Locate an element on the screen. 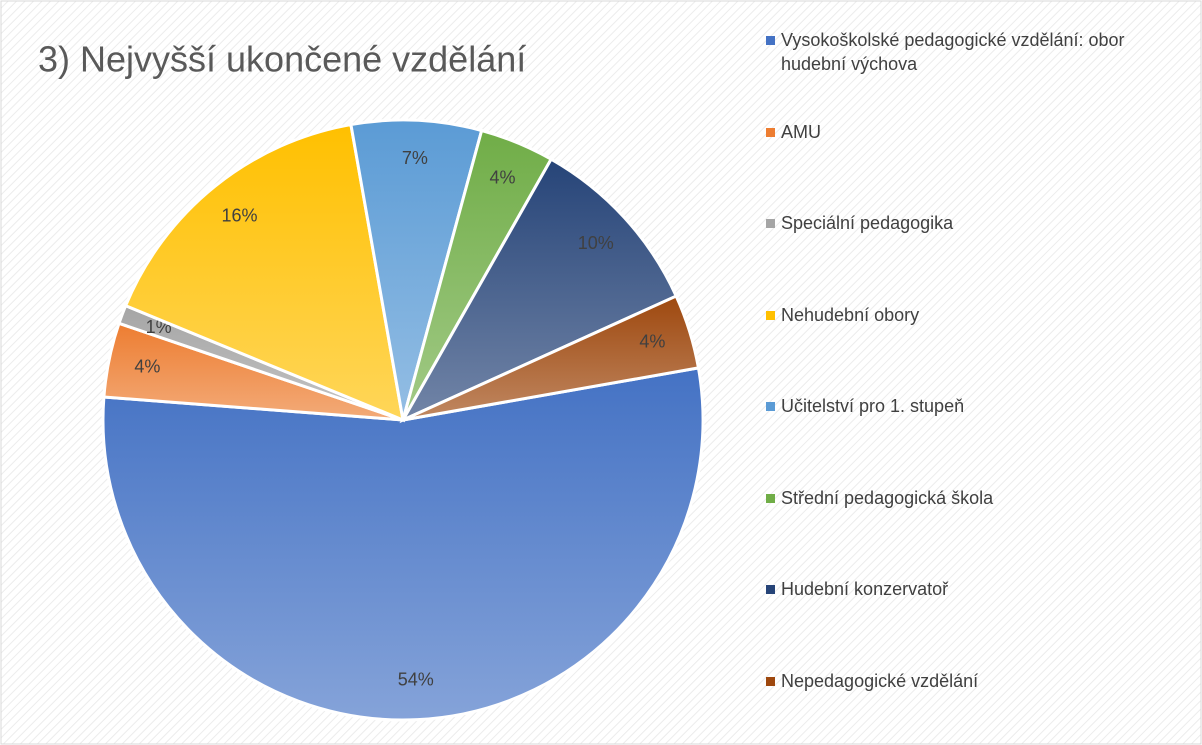  legend-item: Speciální pedagogika is located at coordinates (968, 223).